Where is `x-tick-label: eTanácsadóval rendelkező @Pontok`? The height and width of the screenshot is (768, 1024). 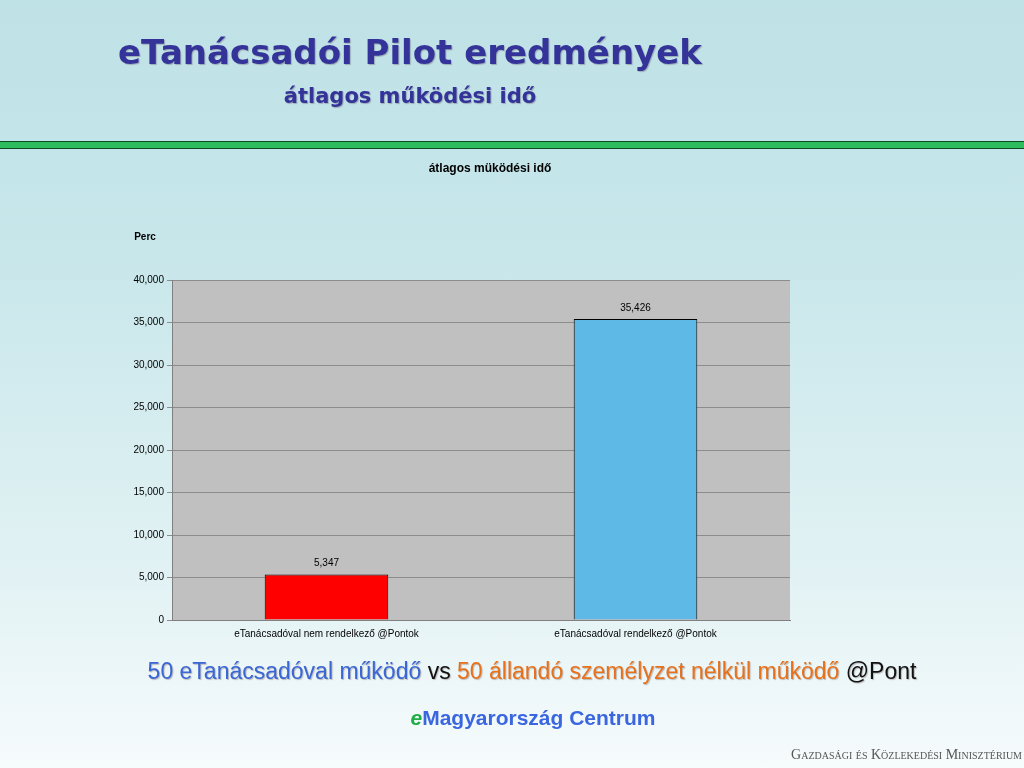 x-tick-label: eTanácsadóval rendelkező @Pontok is located at coordinates (636, 633).